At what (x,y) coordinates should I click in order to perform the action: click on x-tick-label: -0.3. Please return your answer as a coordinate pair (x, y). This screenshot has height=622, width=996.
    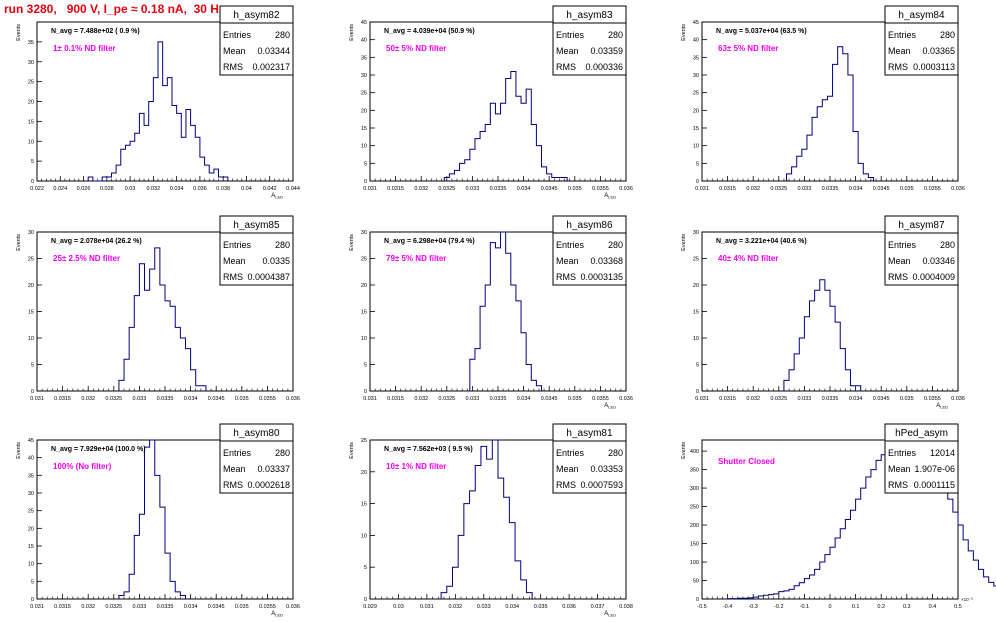
    Looking at the image, I should click on (752, 607).